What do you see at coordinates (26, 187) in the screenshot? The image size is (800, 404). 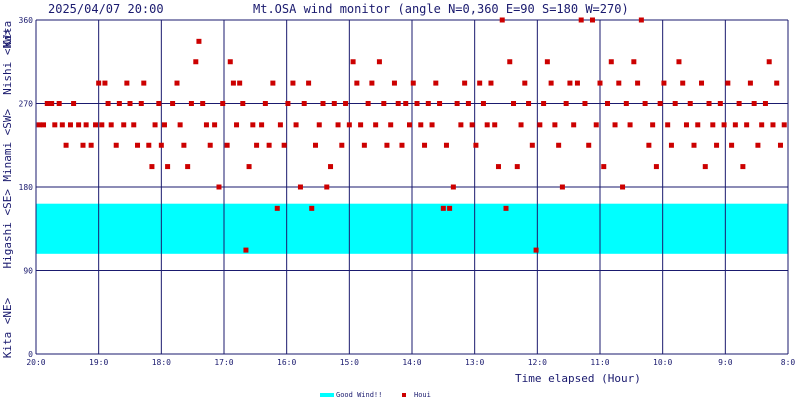 I see `y-tick-label-2: 180` at bounding box center [26, 187].